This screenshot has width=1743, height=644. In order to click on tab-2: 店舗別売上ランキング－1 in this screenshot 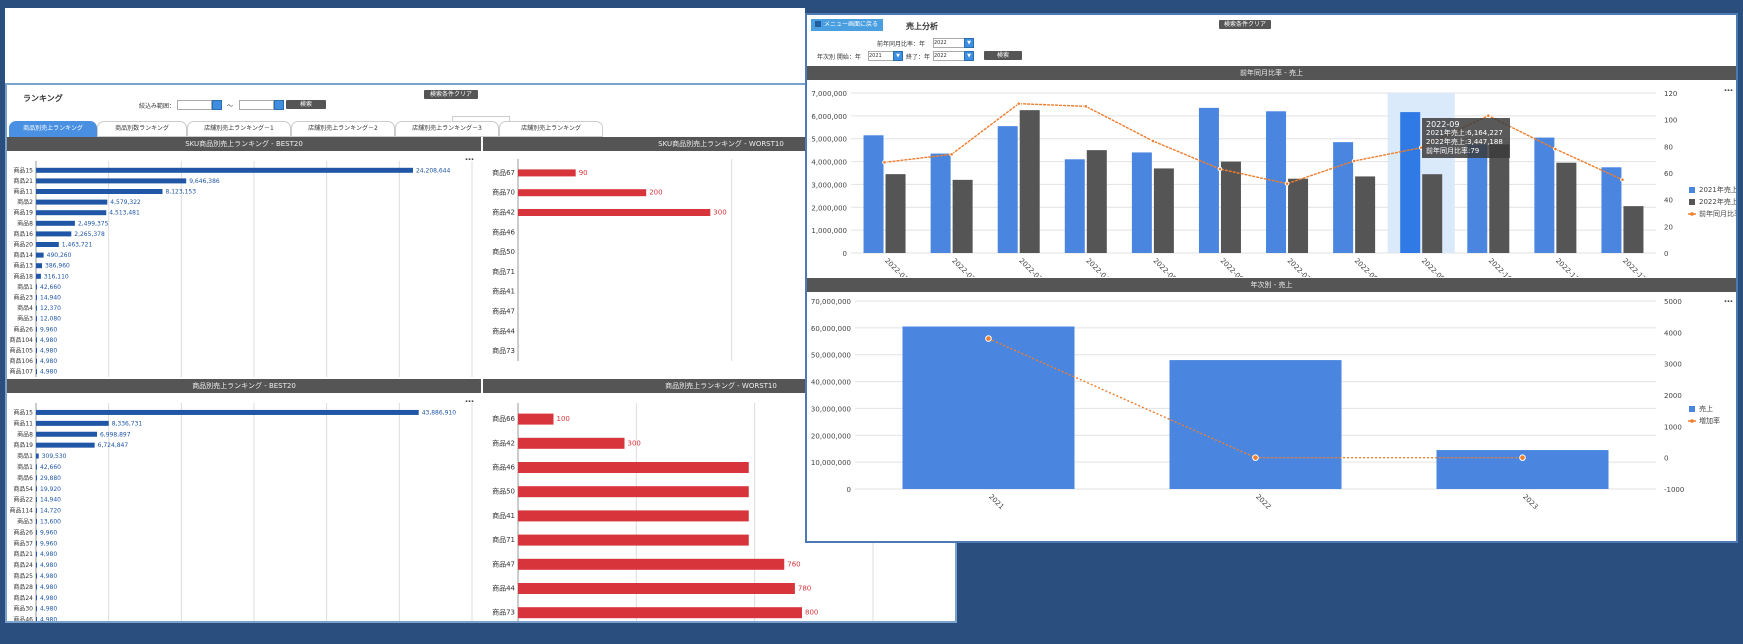, I will do `click(239, 129)`.